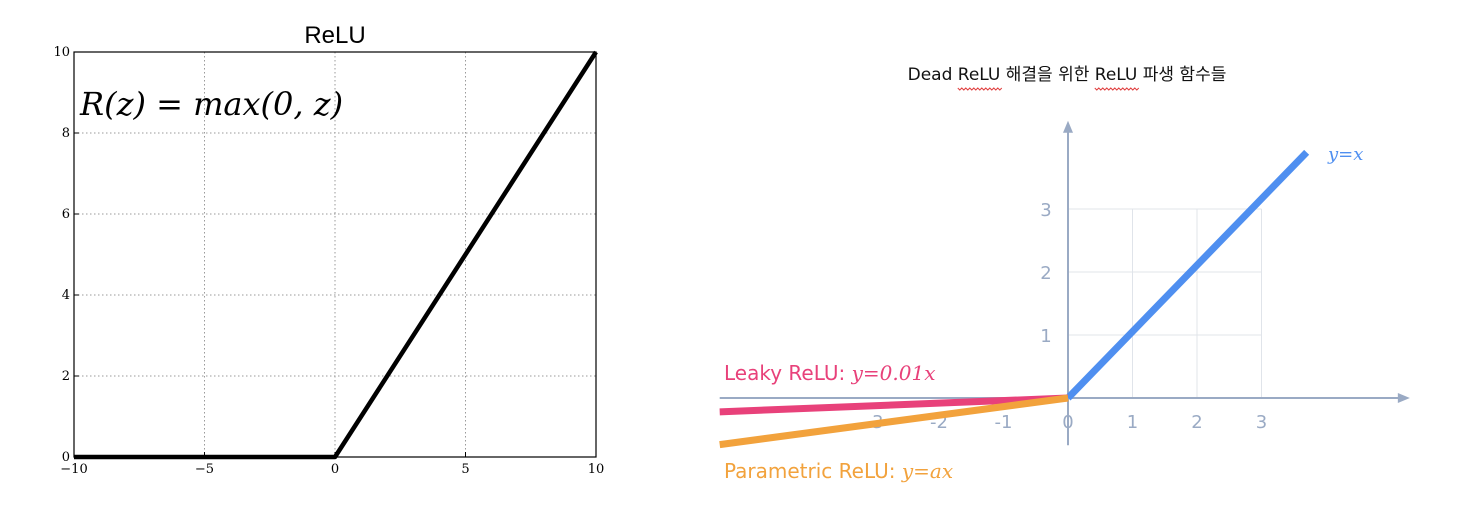 The image size is (1470, 514). Describe the element at coordinates (894, 405) in the screenshot. I see `leaky-relu-line` at that location.